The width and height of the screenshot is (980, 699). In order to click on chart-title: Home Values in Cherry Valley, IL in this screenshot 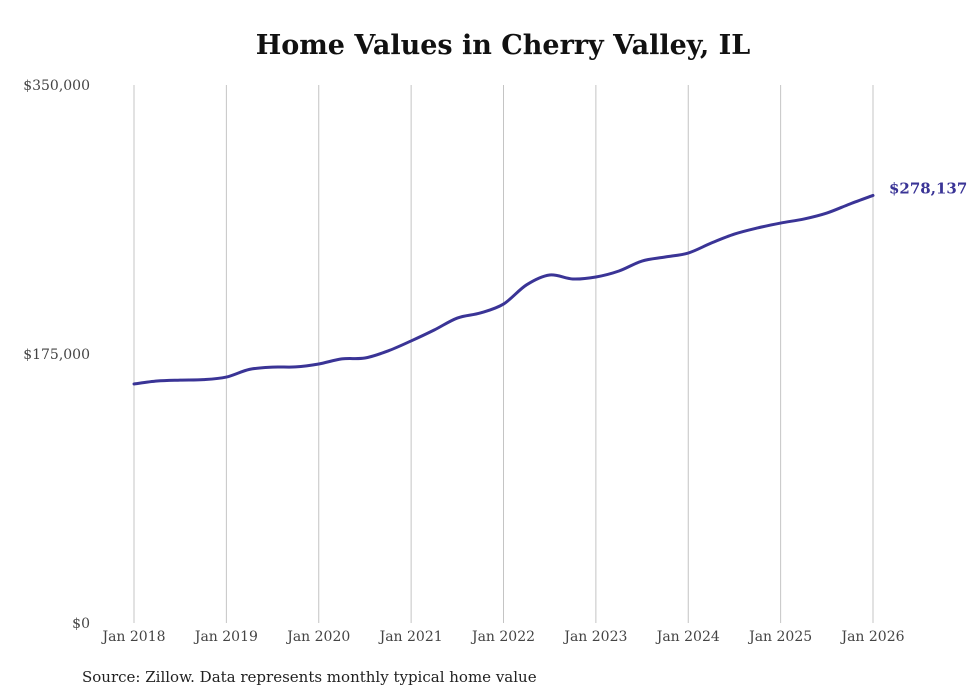, I will do `click(503, 45)`.